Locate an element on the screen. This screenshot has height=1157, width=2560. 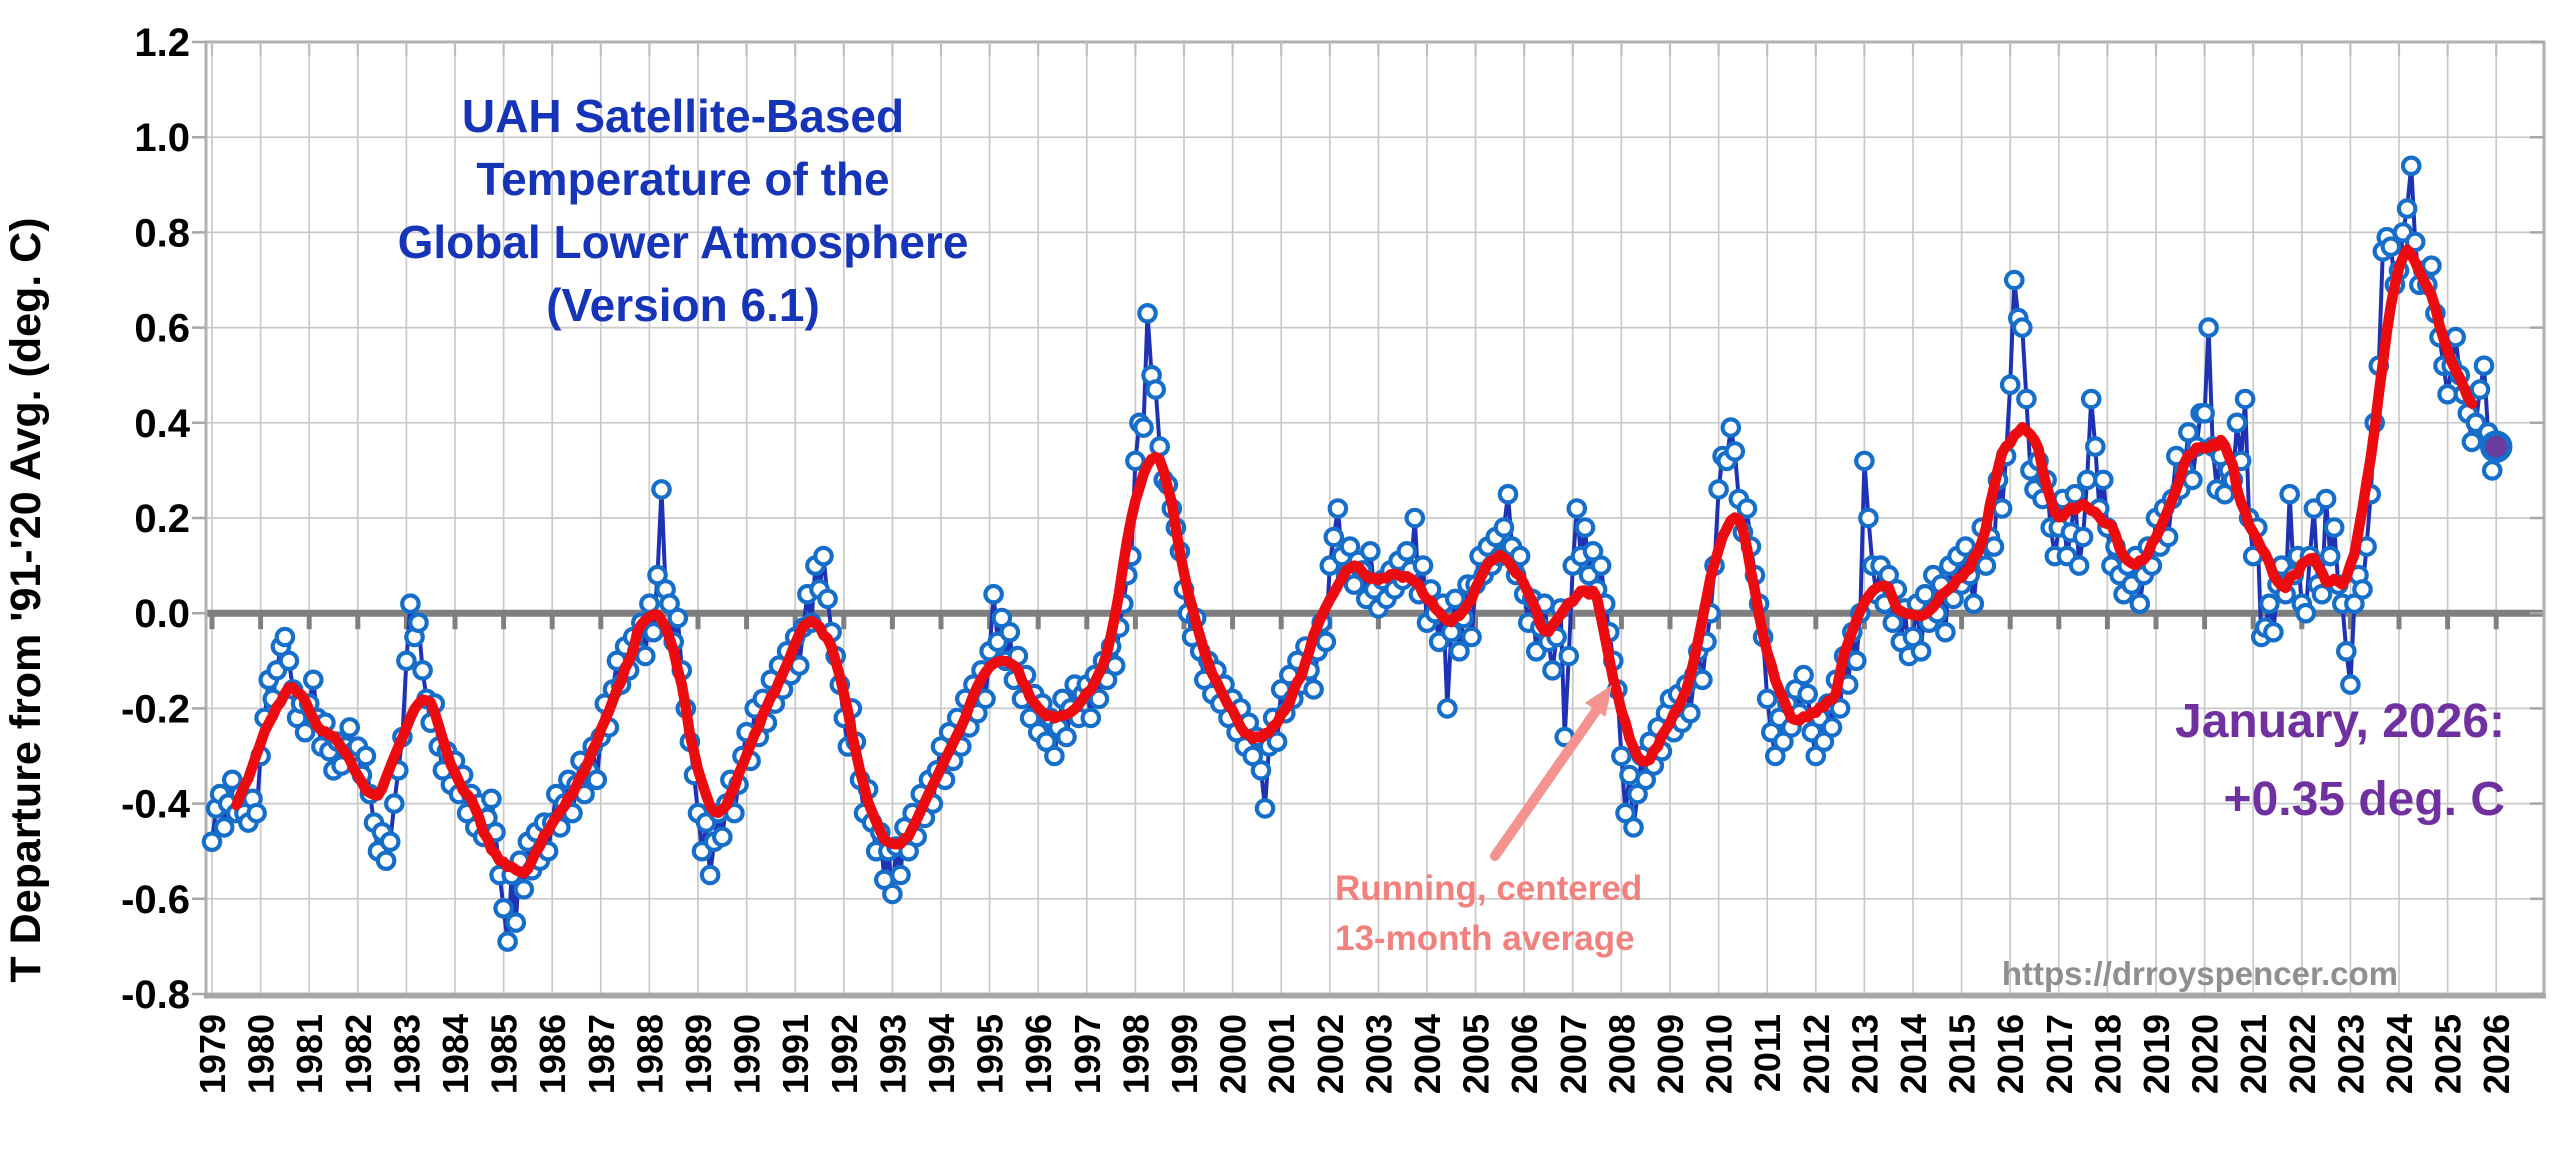
x-year-label: 2024 is located at coordinates (2399, 1054).